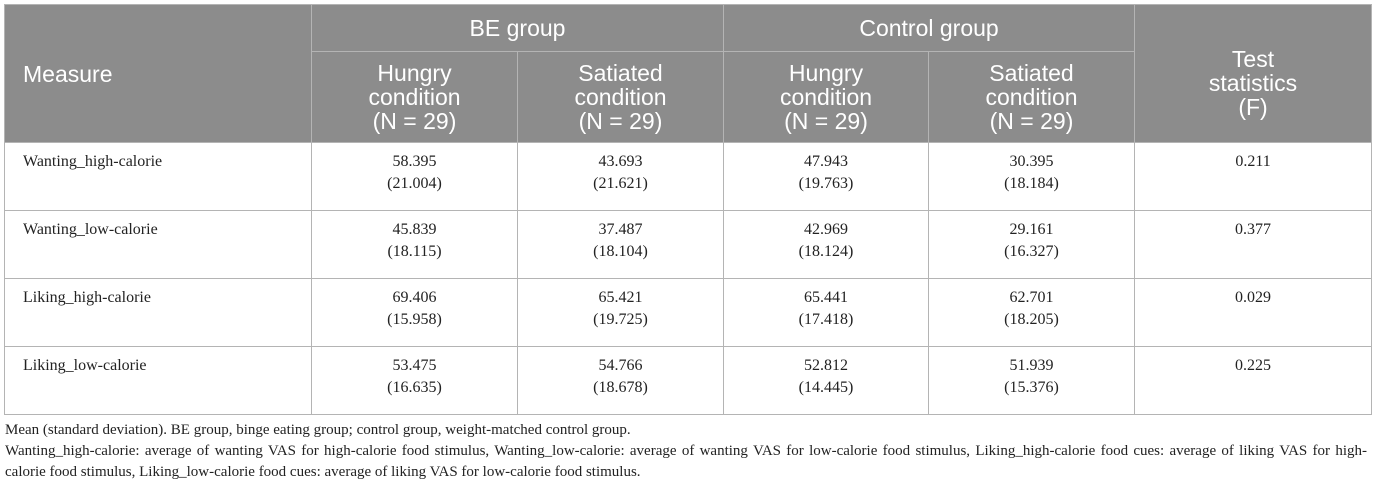  I want to click on header-control-hungry: Hungry condition (N = 29), so click(826, 97).